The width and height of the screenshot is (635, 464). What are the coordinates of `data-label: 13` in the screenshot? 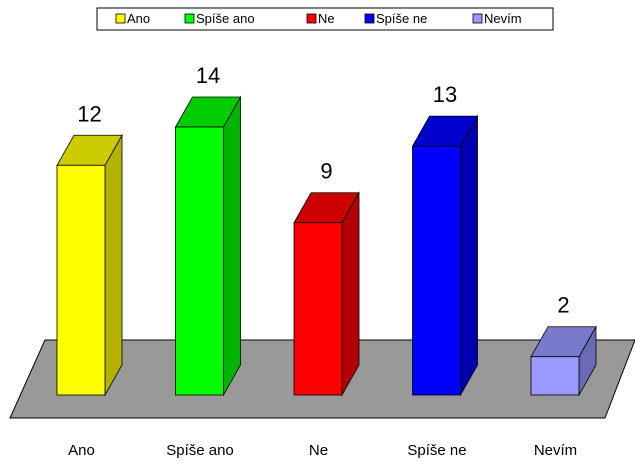 It's located at (445, 94).